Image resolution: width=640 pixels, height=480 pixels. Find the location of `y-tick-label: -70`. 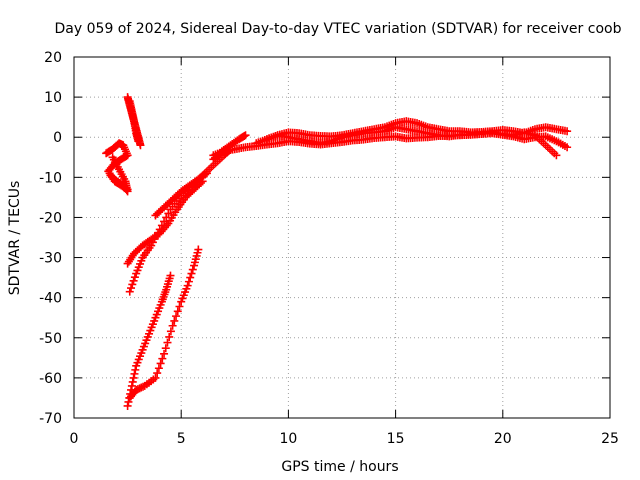

y-tick-label: -70 is located at coordinates (50, 419).